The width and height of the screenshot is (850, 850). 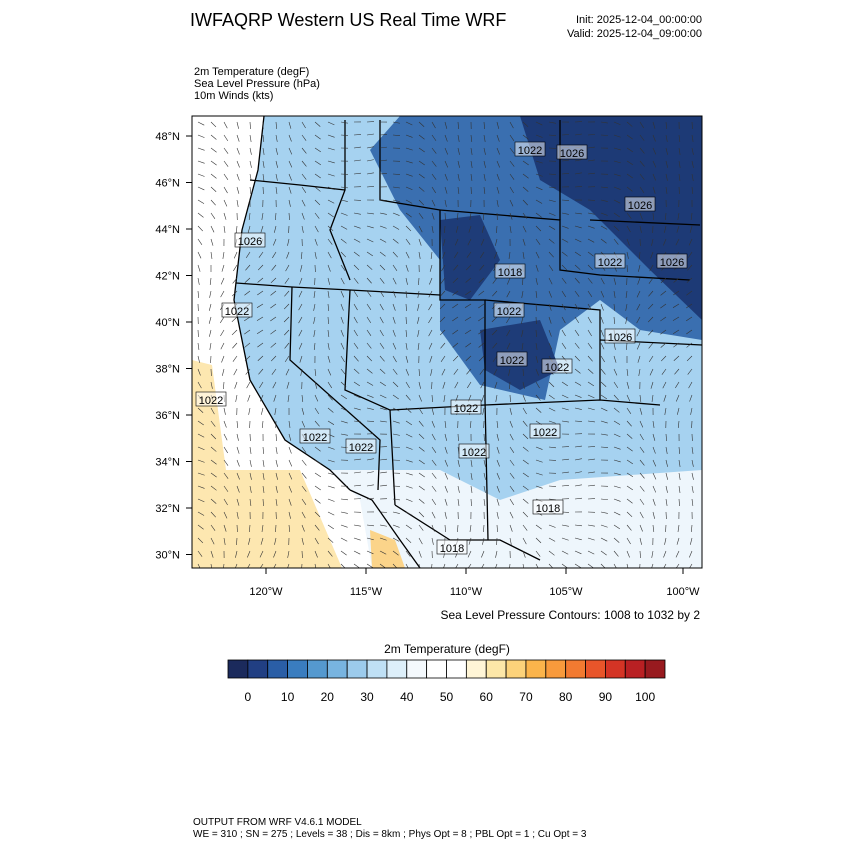 I want to click on colorbar-tick-label: 50, so click(x=447, y=697).